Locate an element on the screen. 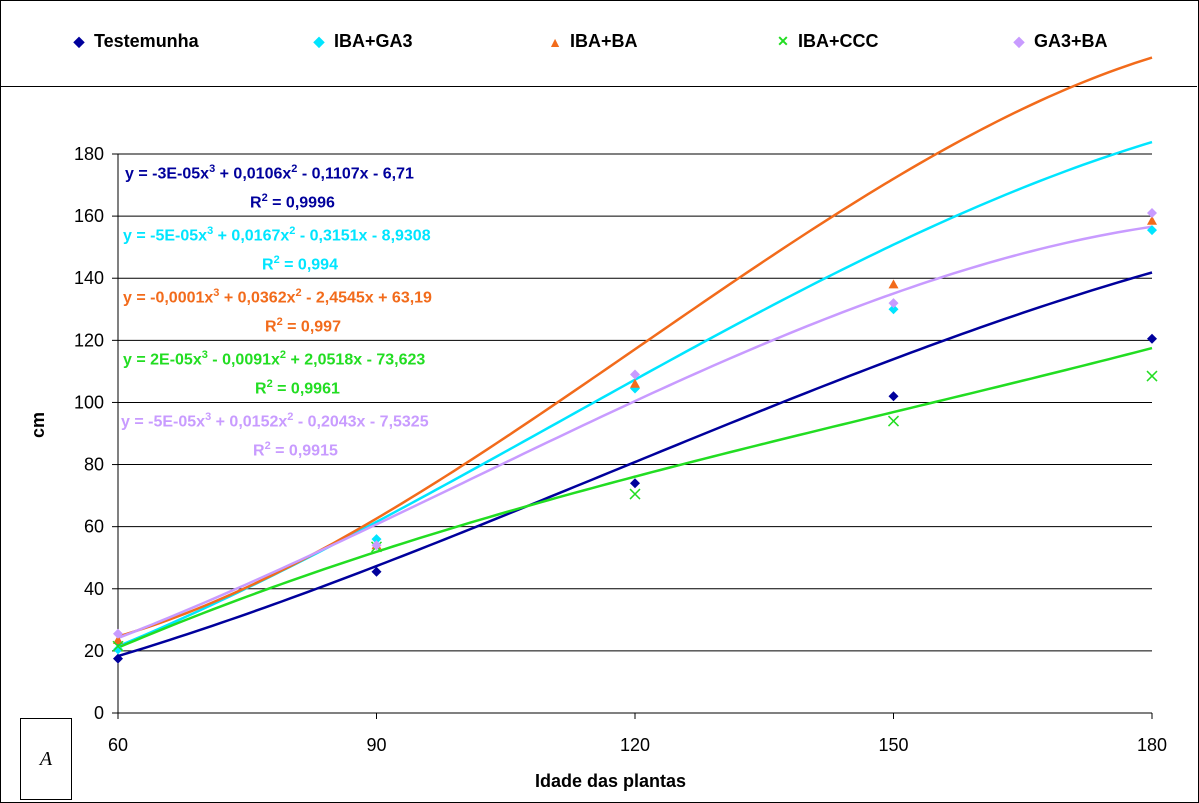 This screenshot has height=803, width=1199. equation-part: y = -0,0001x is located at coordinates (168, 298).